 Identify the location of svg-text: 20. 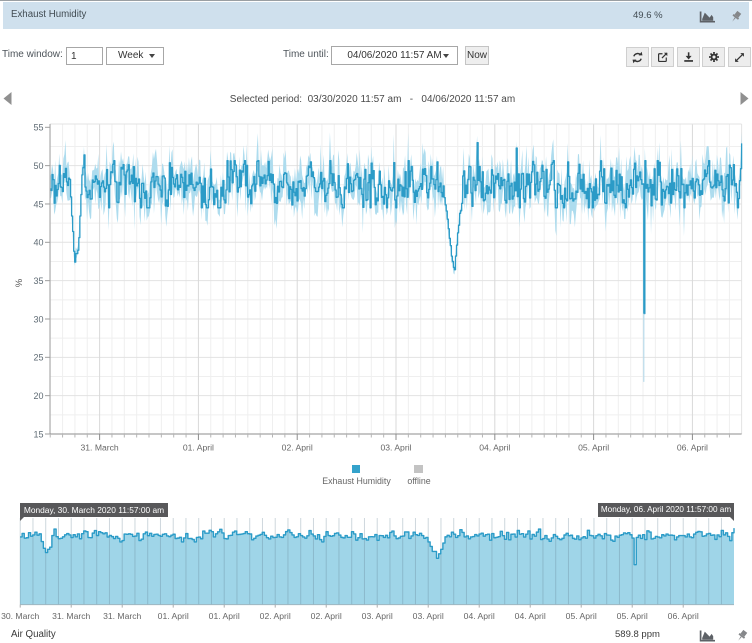
(38, 396).